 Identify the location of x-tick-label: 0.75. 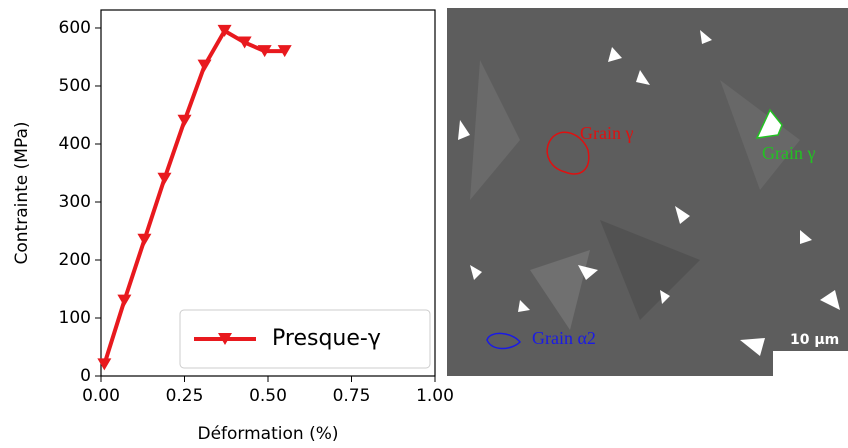
(352, 396).